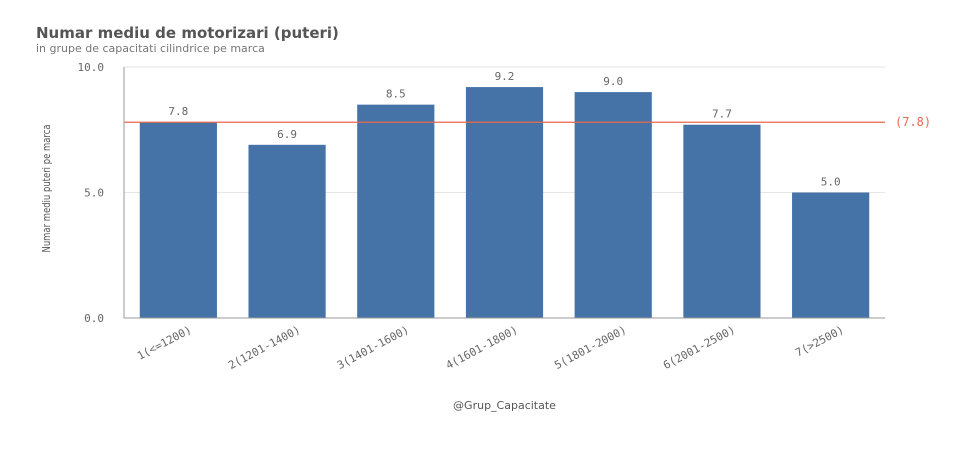  What do you see at coordinates (287, 134) in the screenshot?
I see `bar-value-label: 6.9` at bounding box center [287, 134].